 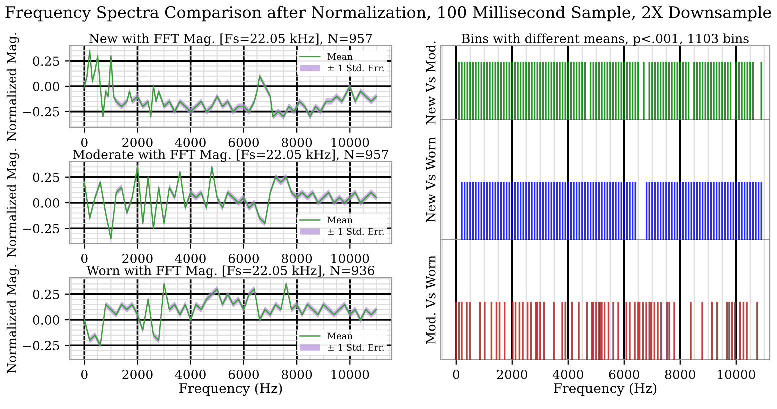 I want to click on chart-subtitle: Bins with different means, p<.001, 1103 bins, so click(x=605, y=40).